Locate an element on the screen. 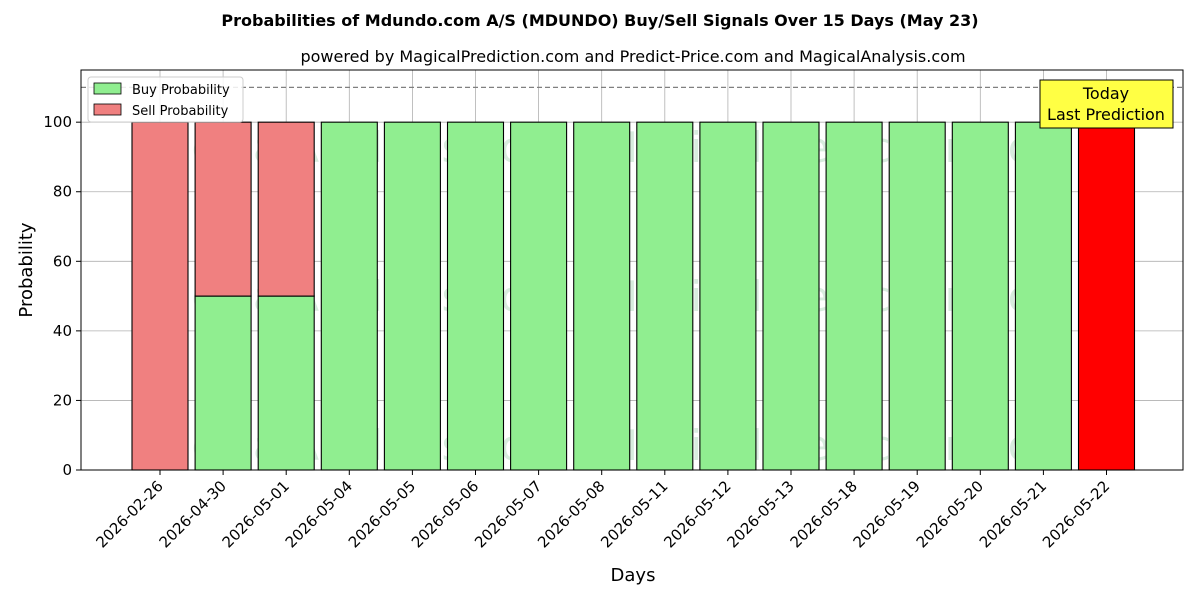  y-axis-label: Probability is located at coordinates (26, 269).